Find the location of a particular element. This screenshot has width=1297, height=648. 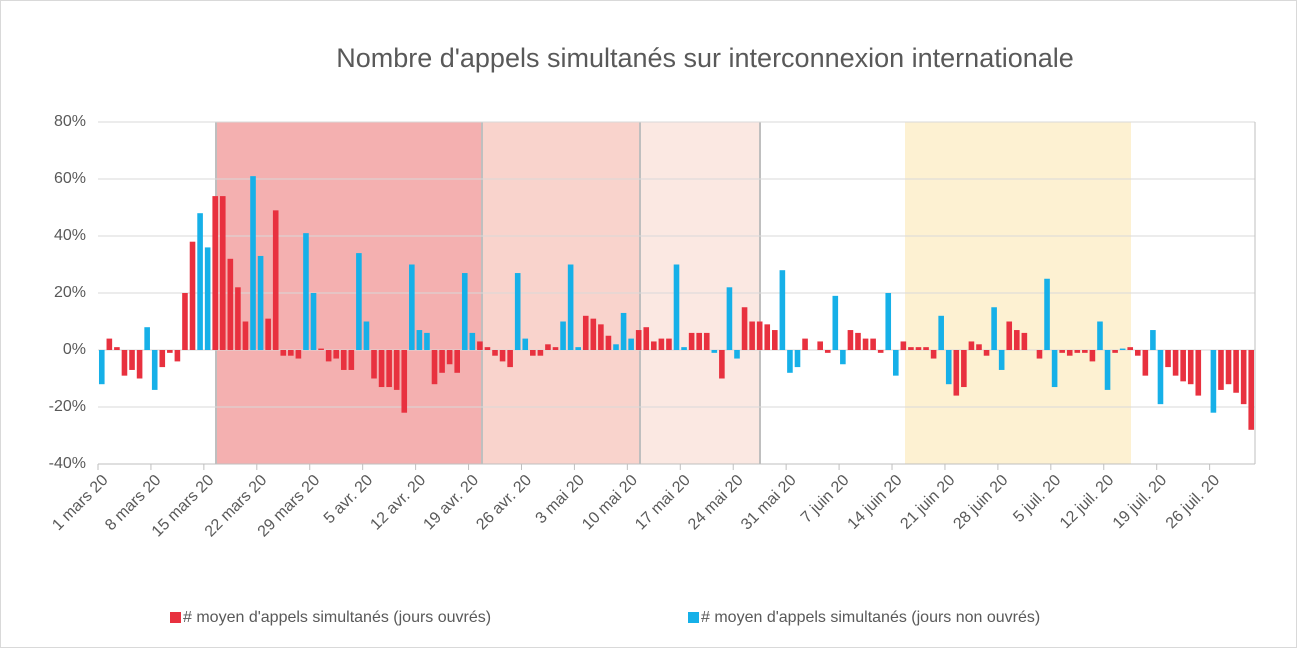

legend-swatch is located at coordinates (175, 617).